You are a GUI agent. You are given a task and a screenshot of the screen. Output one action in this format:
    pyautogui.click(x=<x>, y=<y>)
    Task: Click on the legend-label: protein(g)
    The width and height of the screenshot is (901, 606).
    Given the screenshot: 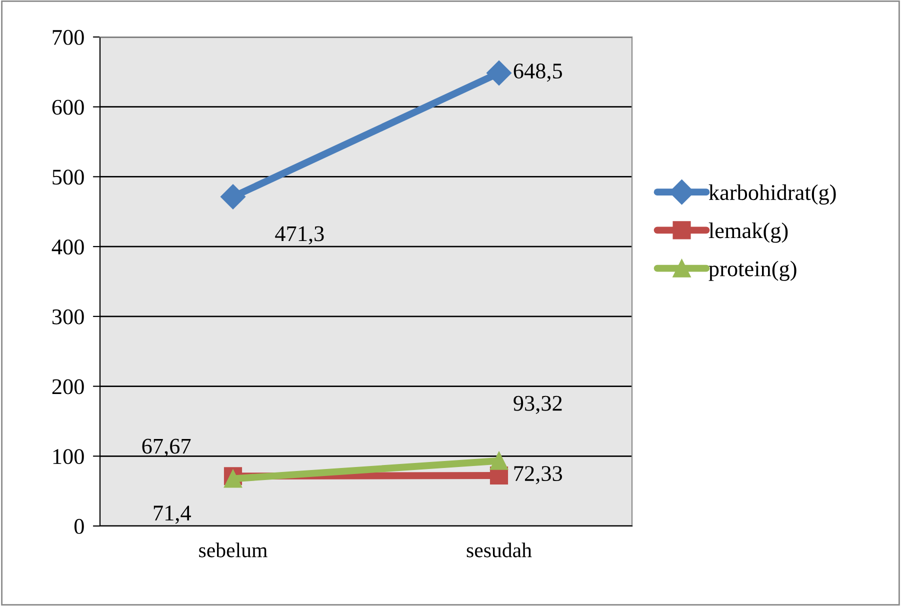 What is the action you would take?
    pyautogui.click(x=752, y=270)
    